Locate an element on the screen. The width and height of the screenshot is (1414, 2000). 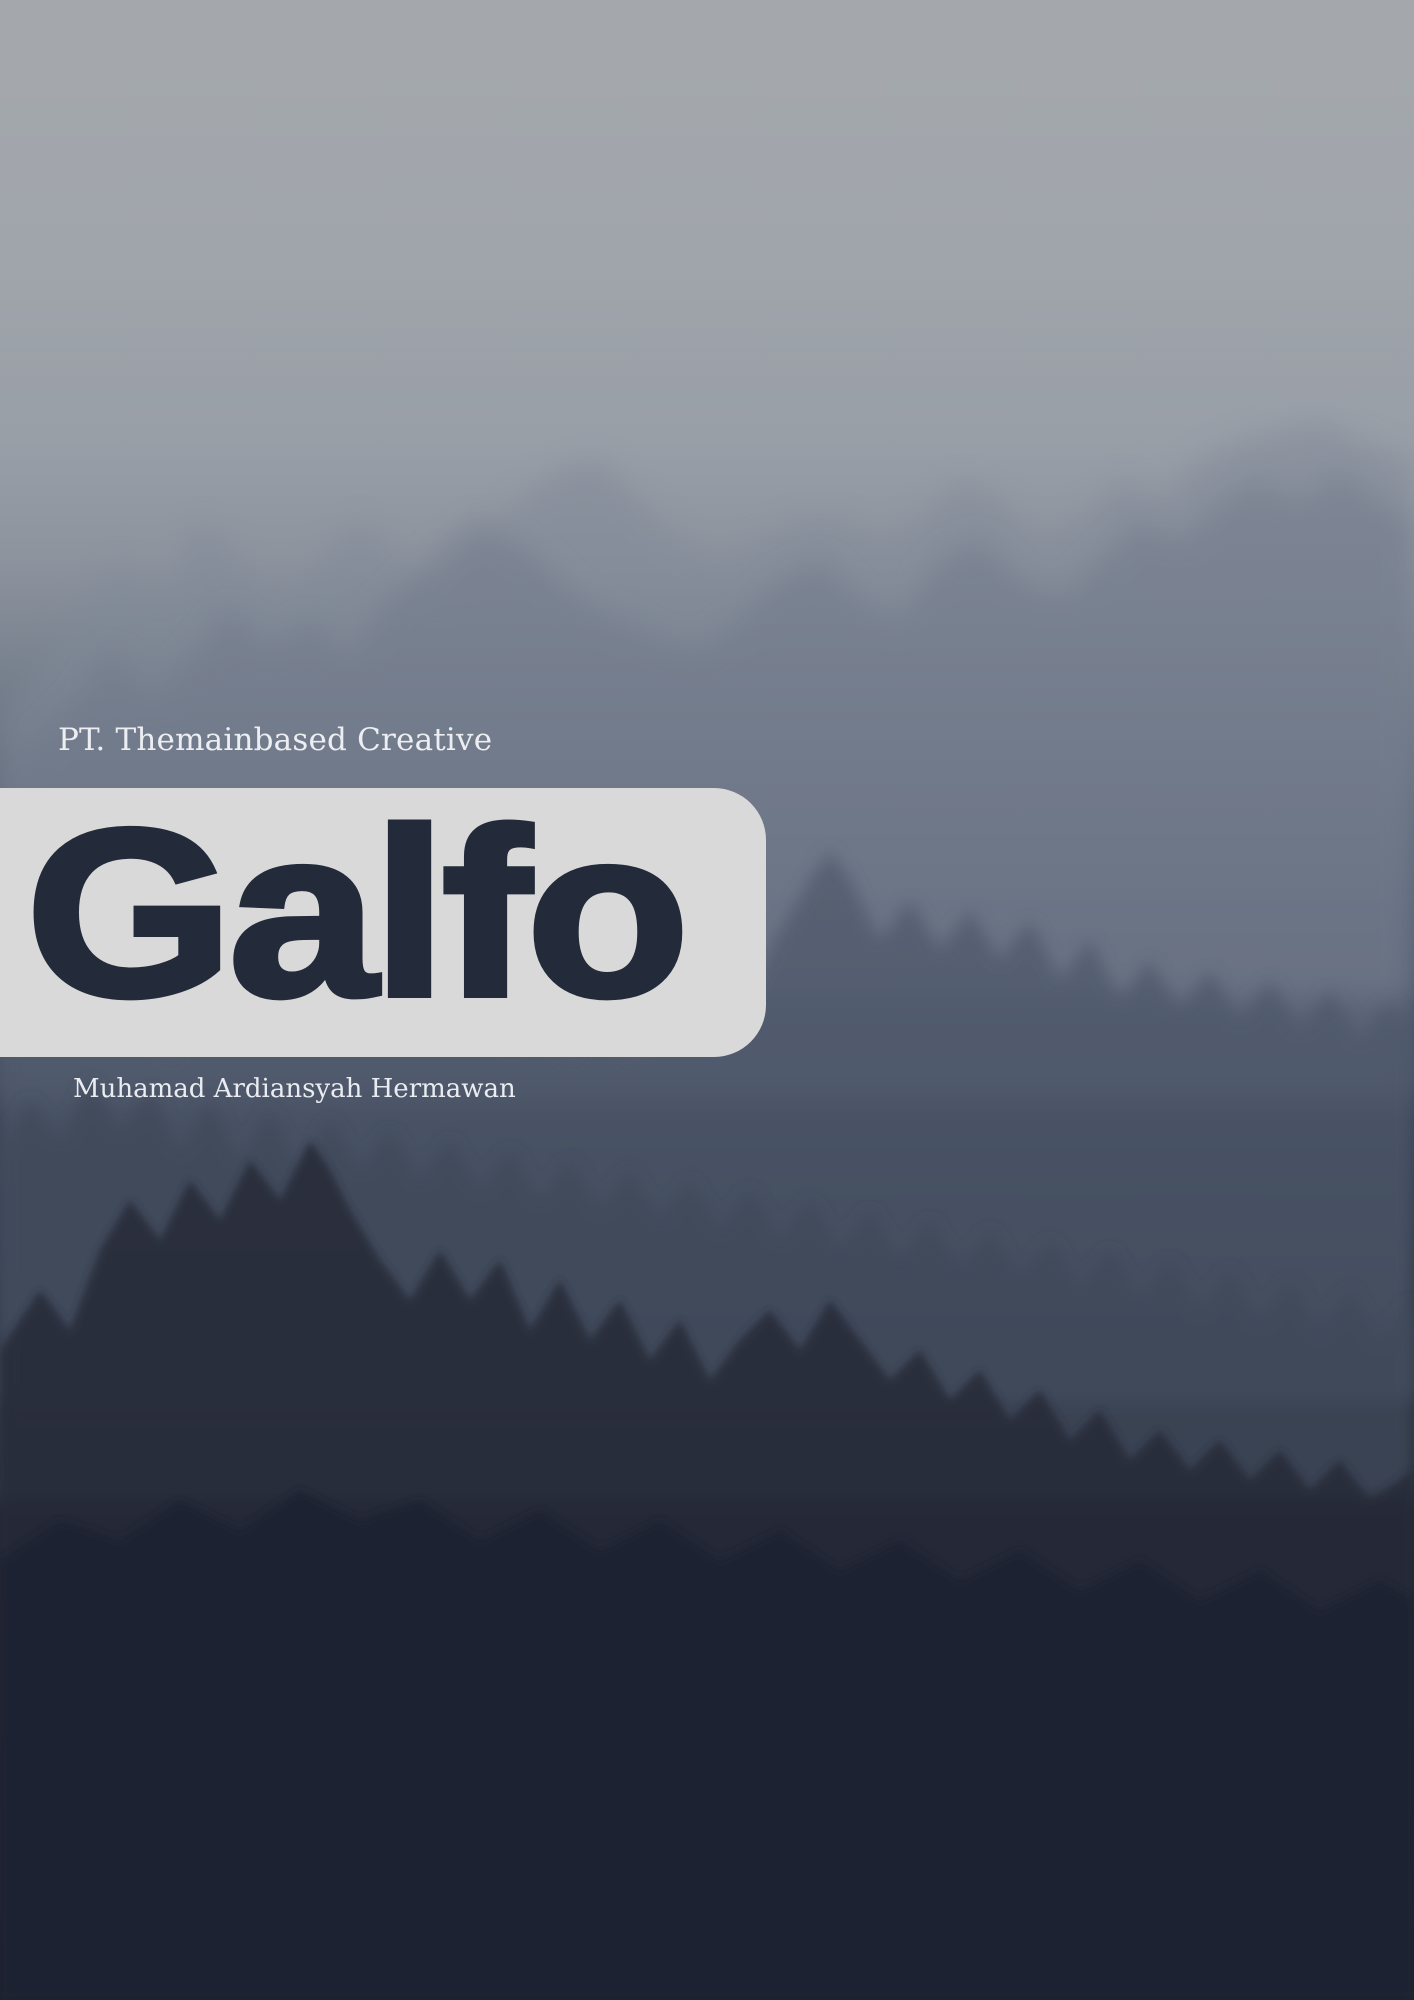
author-name: Muhamad Ardiansyah Hermawan is located at coordinates (294, 1089).